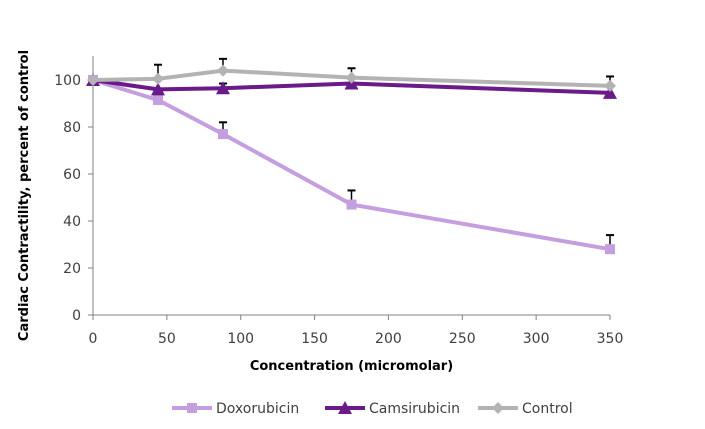  What do you see at coordinates (76, 316) in the screenshot?
I see `y-tick-label: 0` at bounding box center [76, 316].